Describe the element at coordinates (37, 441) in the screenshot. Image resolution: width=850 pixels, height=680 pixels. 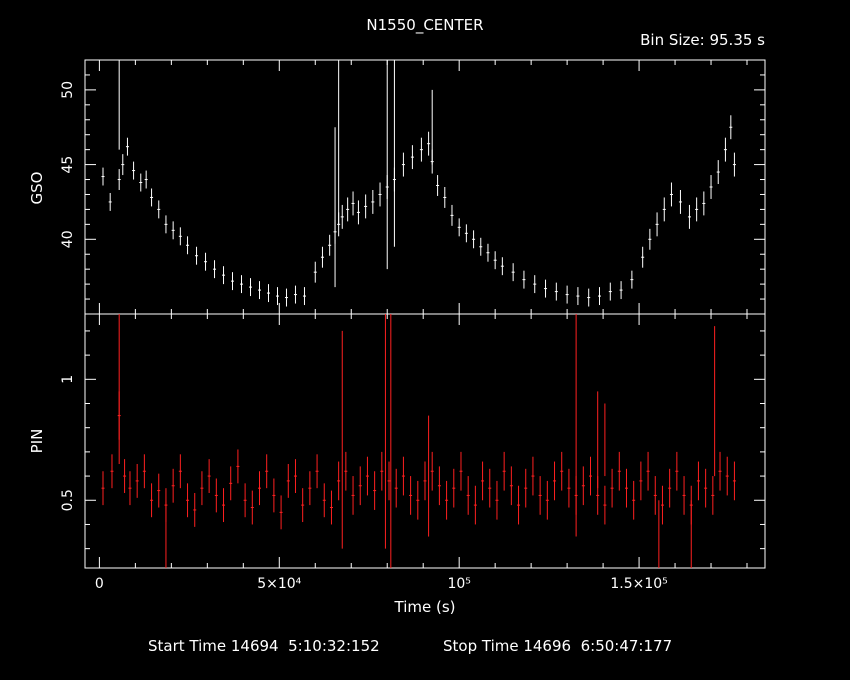
I see `pin-axis-label: PIN` at that location.